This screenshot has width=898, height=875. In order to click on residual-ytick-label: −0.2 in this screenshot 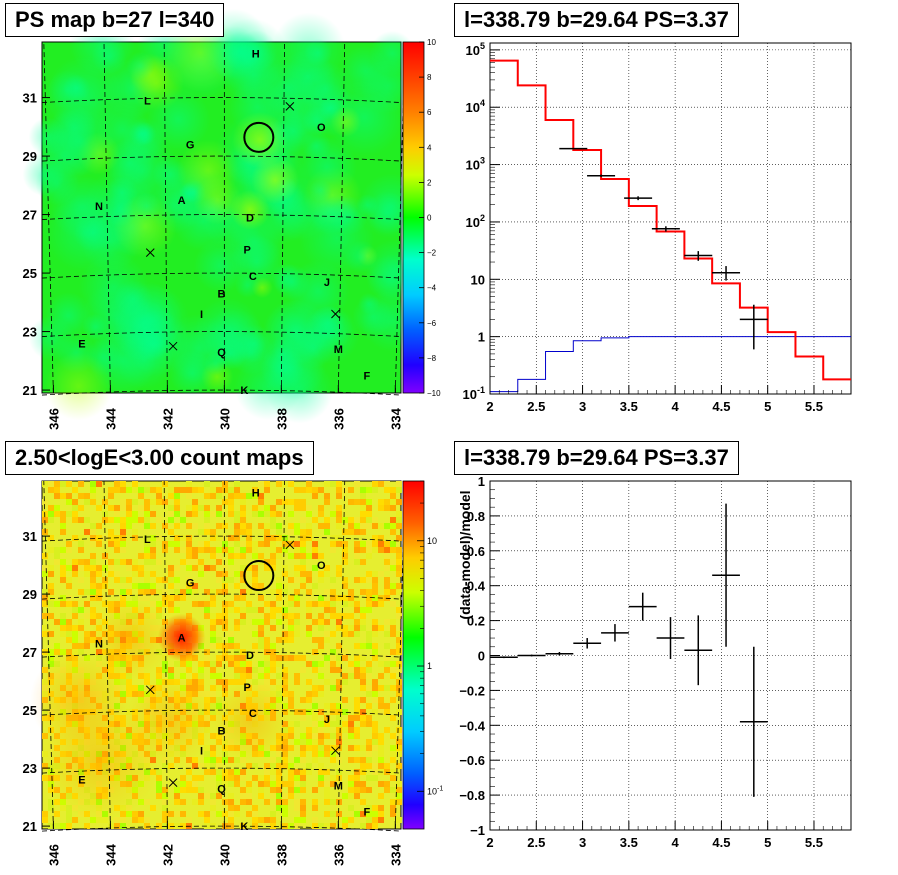, I will do `click(472, 690)`.